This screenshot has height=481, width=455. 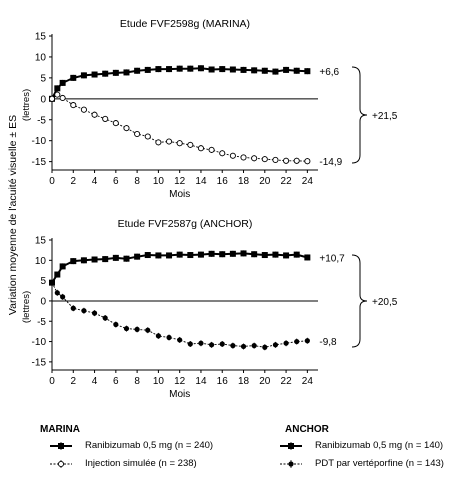 What do you see at coordinates (308, 181) in the screenshot?
I see `x-tick-label-marina: 24` at bounding box center [308, 181].